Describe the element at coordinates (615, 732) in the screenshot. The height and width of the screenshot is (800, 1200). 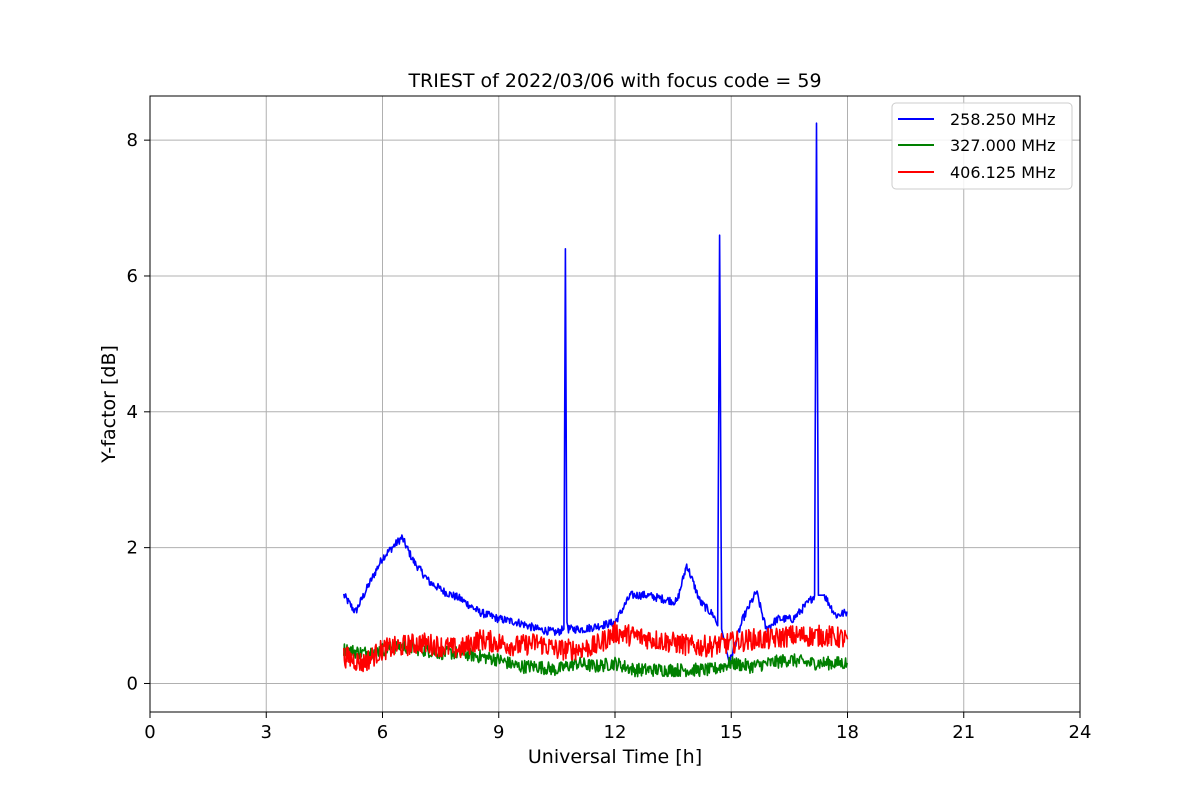
I see `x-tick-label: 12` at that location.